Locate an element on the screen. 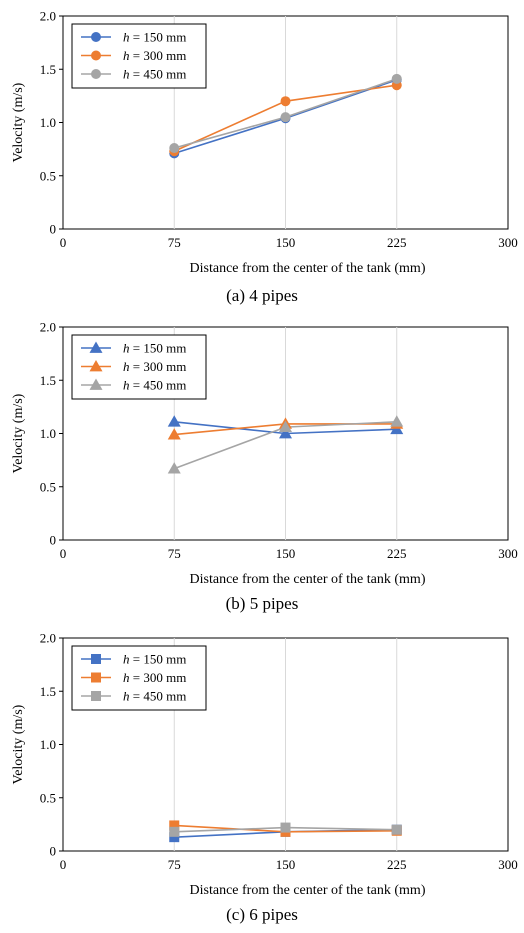  chart-caption: (c) 6 pipes is located at coordinates (262, 914).